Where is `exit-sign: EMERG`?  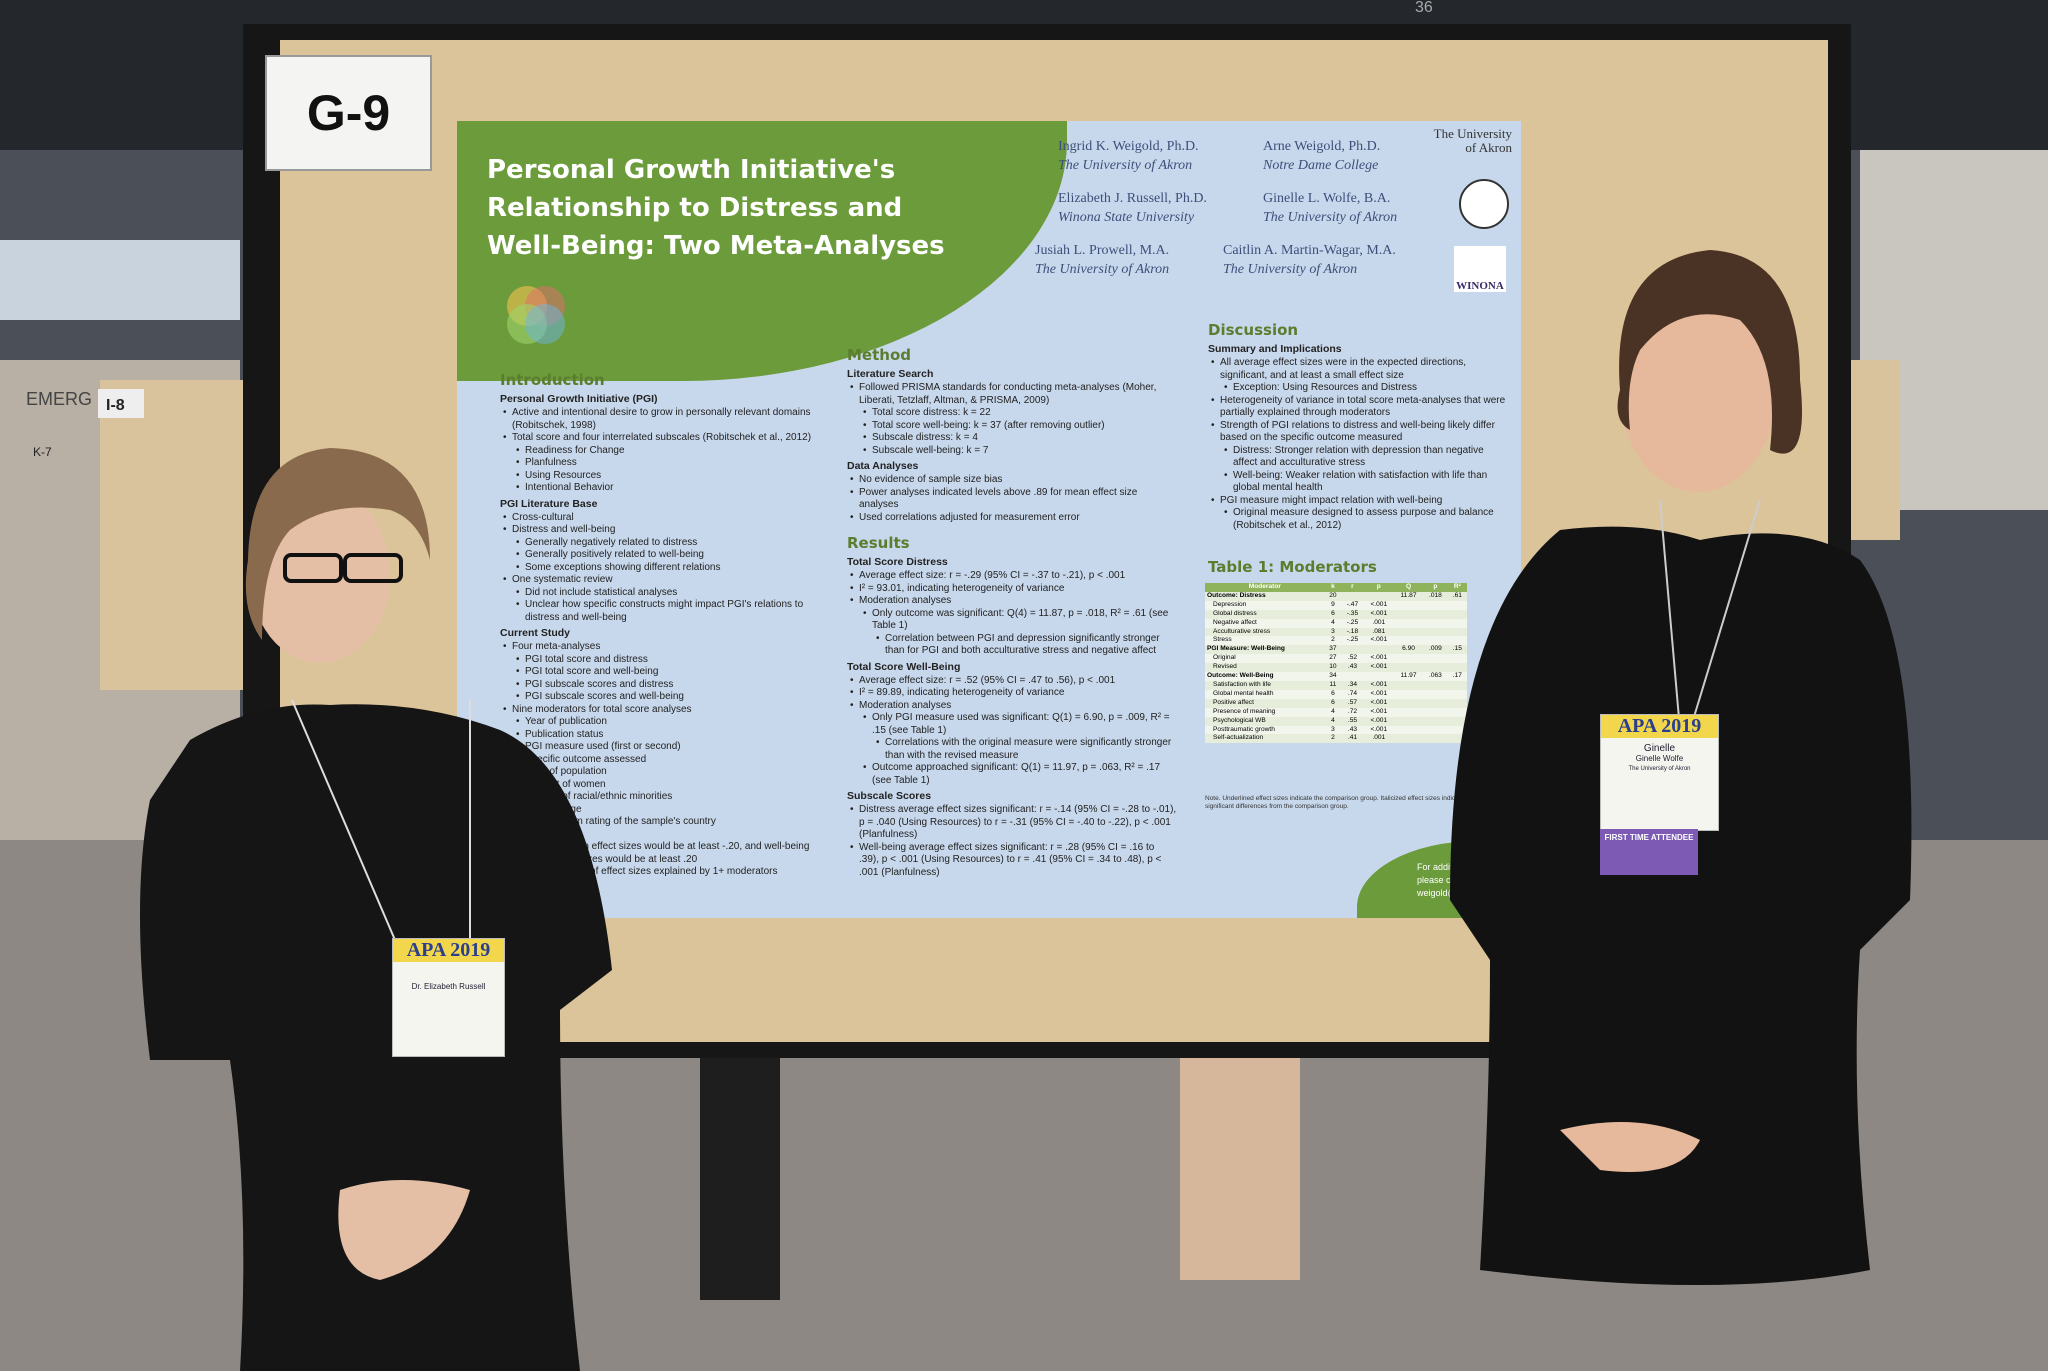 exit-sign: EMERG is located at coordinates (59, 399).